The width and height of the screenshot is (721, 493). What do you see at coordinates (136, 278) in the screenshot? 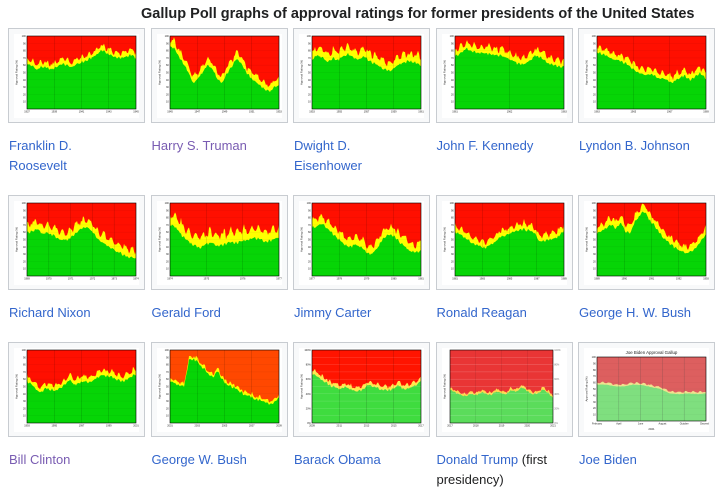
I see `x-tick-label: 1974` at bounding box center [136, 278].